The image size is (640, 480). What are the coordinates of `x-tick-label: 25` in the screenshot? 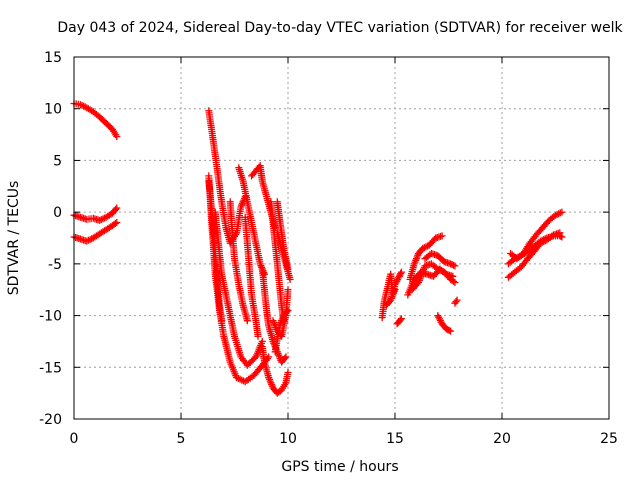 It's located at (609, 439).